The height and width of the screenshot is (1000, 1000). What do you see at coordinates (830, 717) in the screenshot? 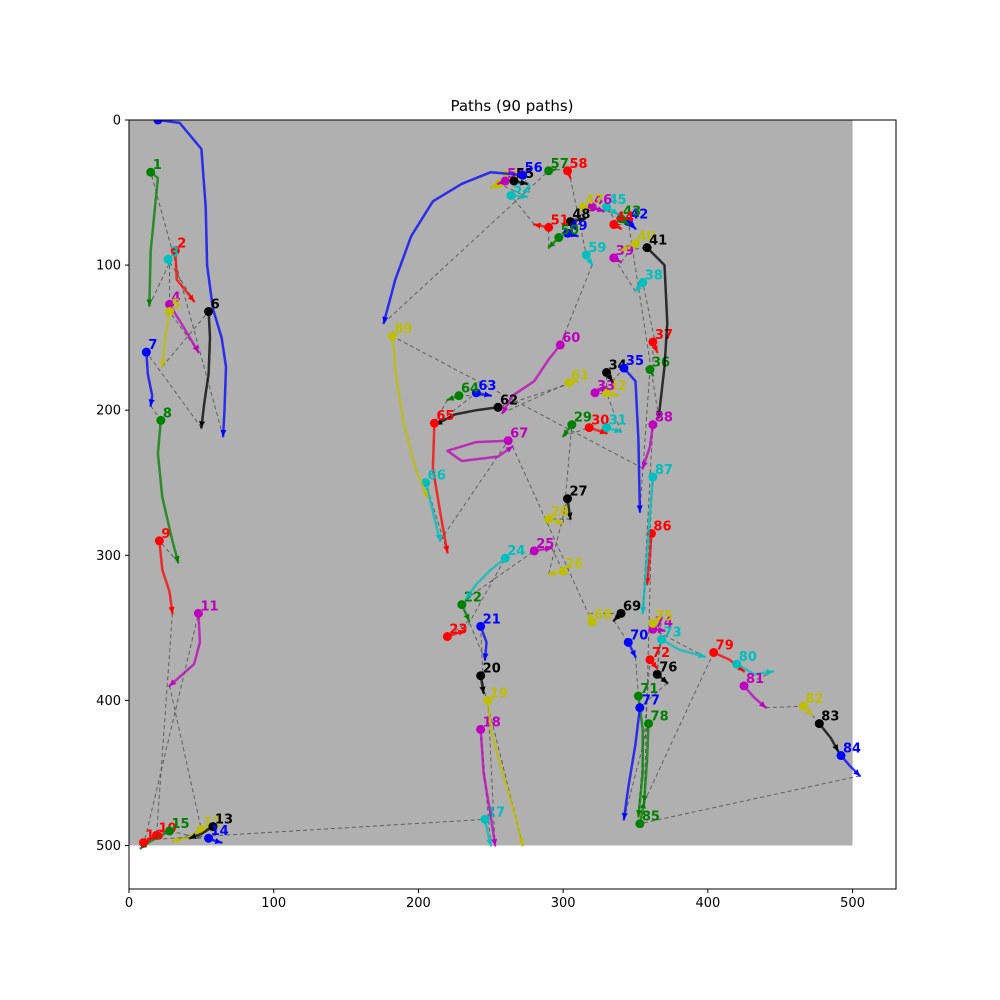
I see `path-label-83: 83` at bounding box center [830, 717].